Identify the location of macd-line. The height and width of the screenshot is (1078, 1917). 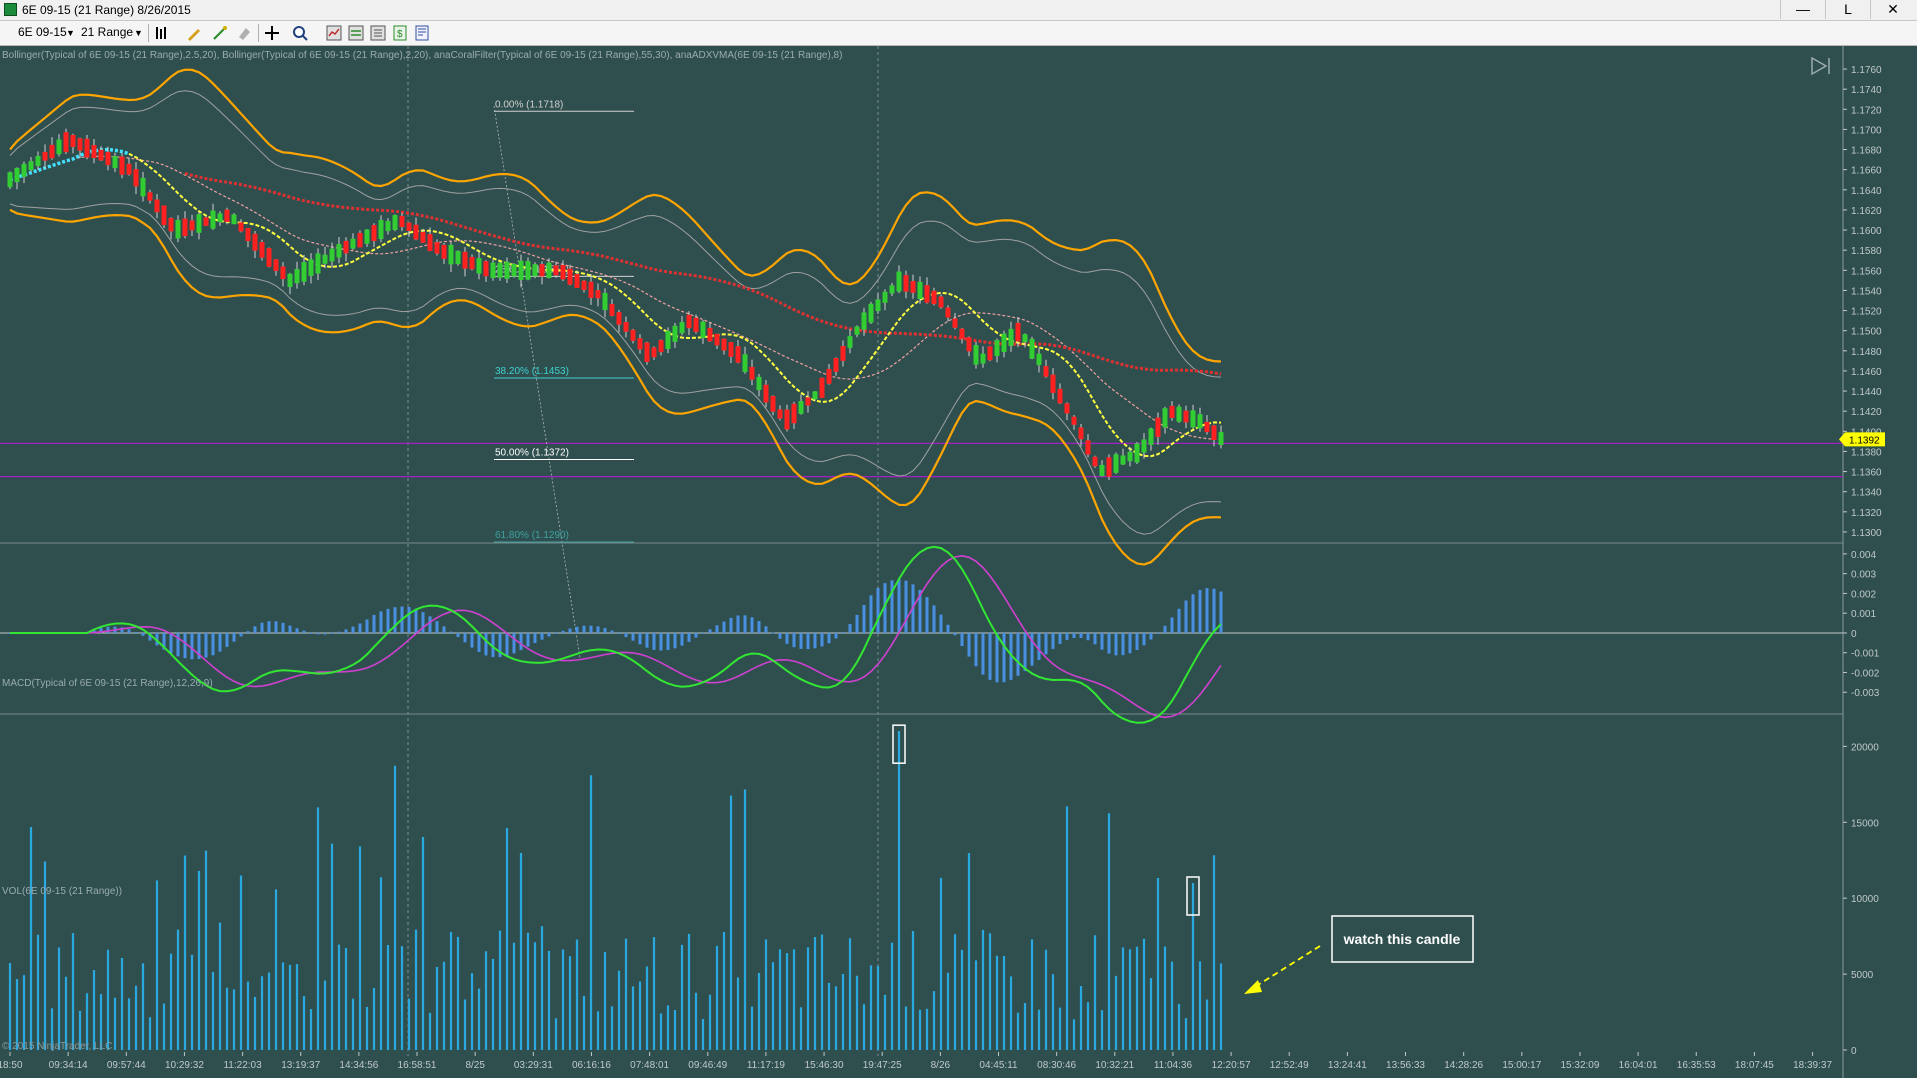
(616, 634).